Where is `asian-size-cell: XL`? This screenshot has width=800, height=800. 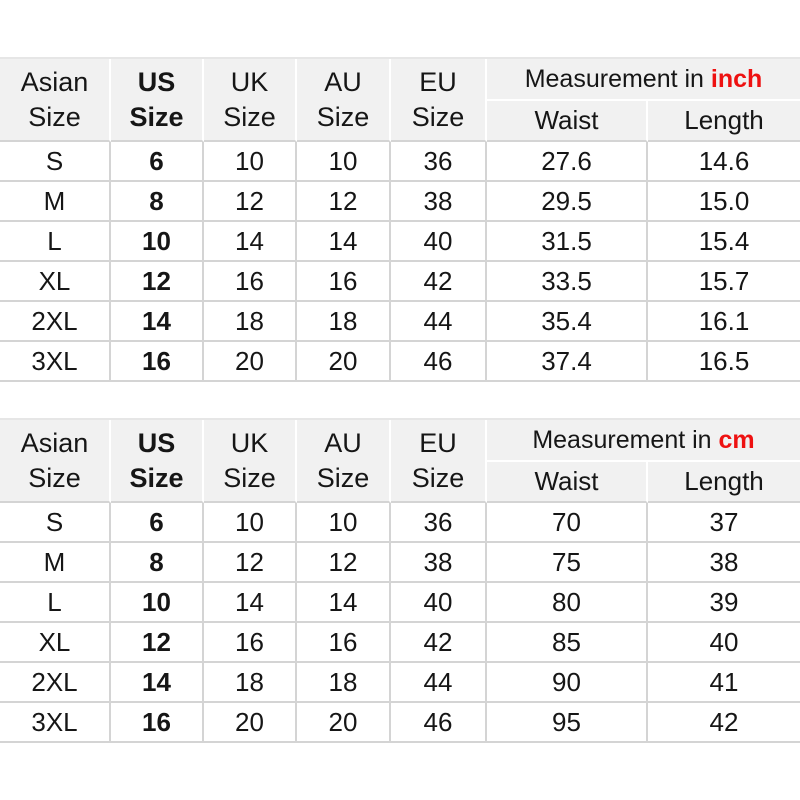
asian-size-cell: XL is located at coordinates (55, 282).